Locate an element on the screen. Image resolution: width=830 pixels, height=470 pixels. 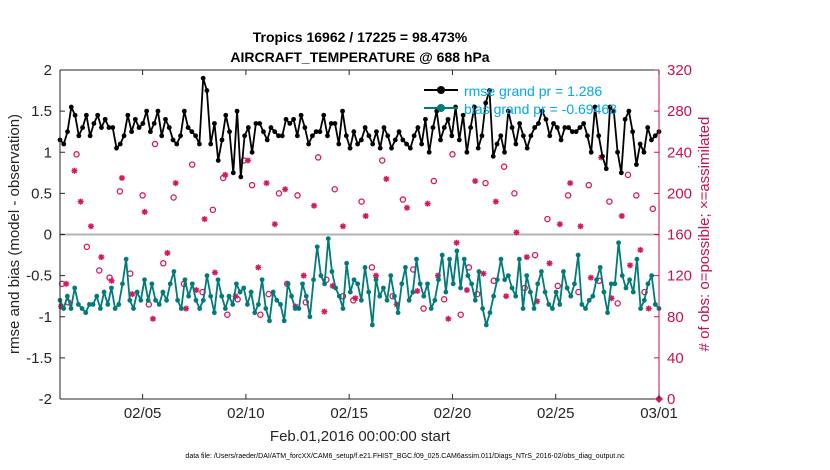
bias-series is located at coordinates (359, 282).